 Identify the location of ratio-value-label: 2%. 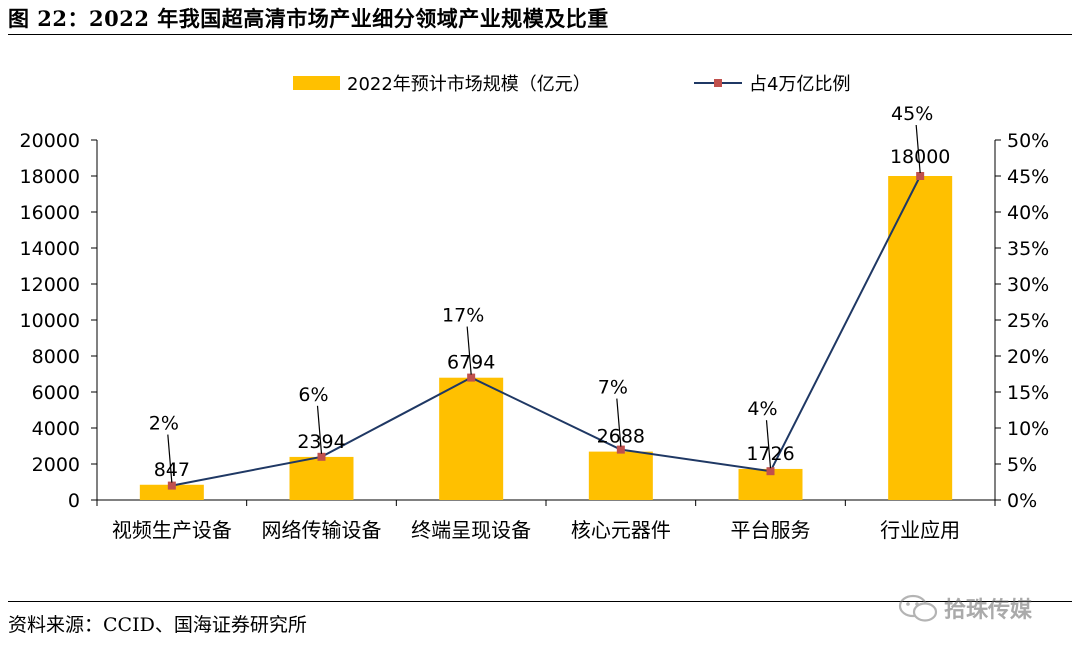
(164, 424).